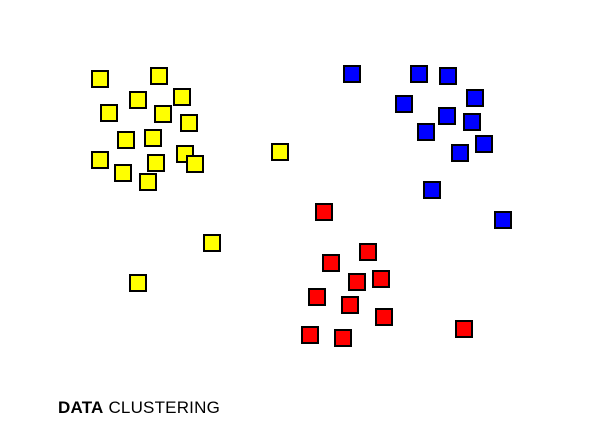 This screenshot has height=438, width=601. Describe the element at coordinates (81, 407) in the screenshot. I see `caption-bold-word: DATA` at that location.